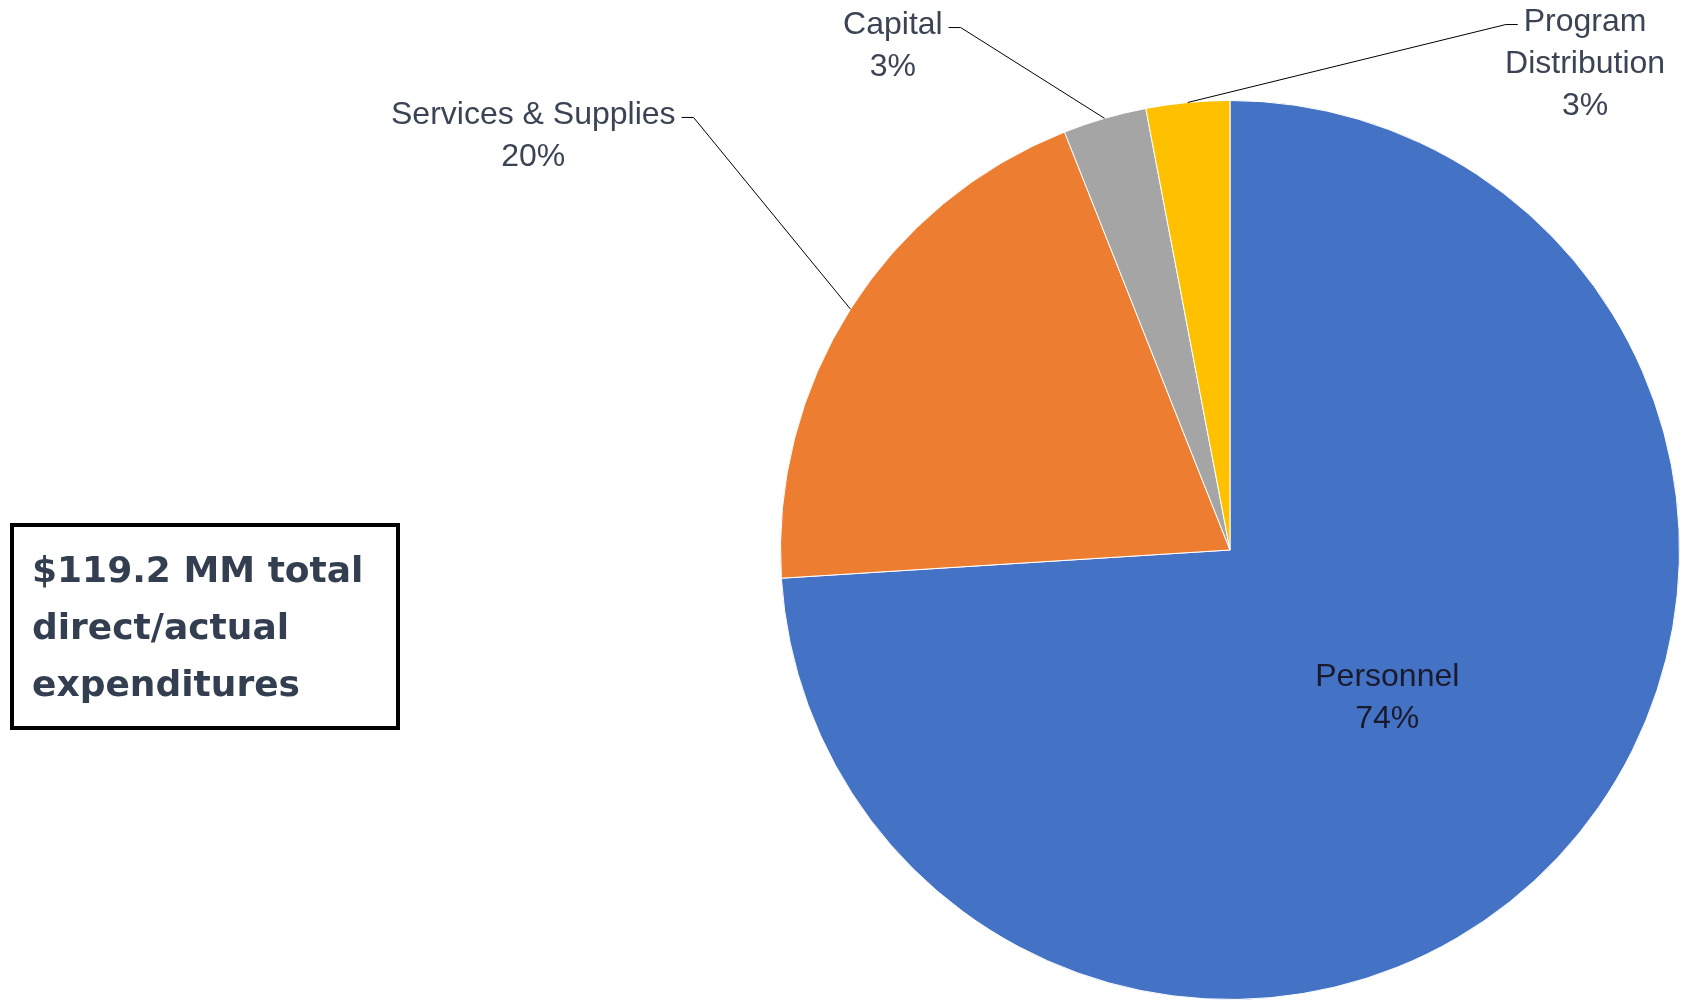 This screenshot has height=1005, width=1706. I want to click on text: $119.2 MM total direct/actual expenditures, so click(205, 626).